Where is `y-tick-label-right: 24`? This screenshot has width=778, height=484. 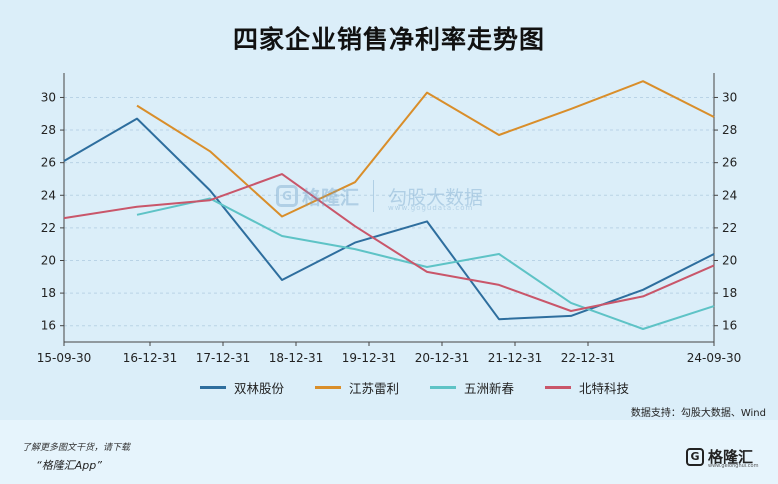
y-tick-label-right: 24 is located at coordinates (729, 195).